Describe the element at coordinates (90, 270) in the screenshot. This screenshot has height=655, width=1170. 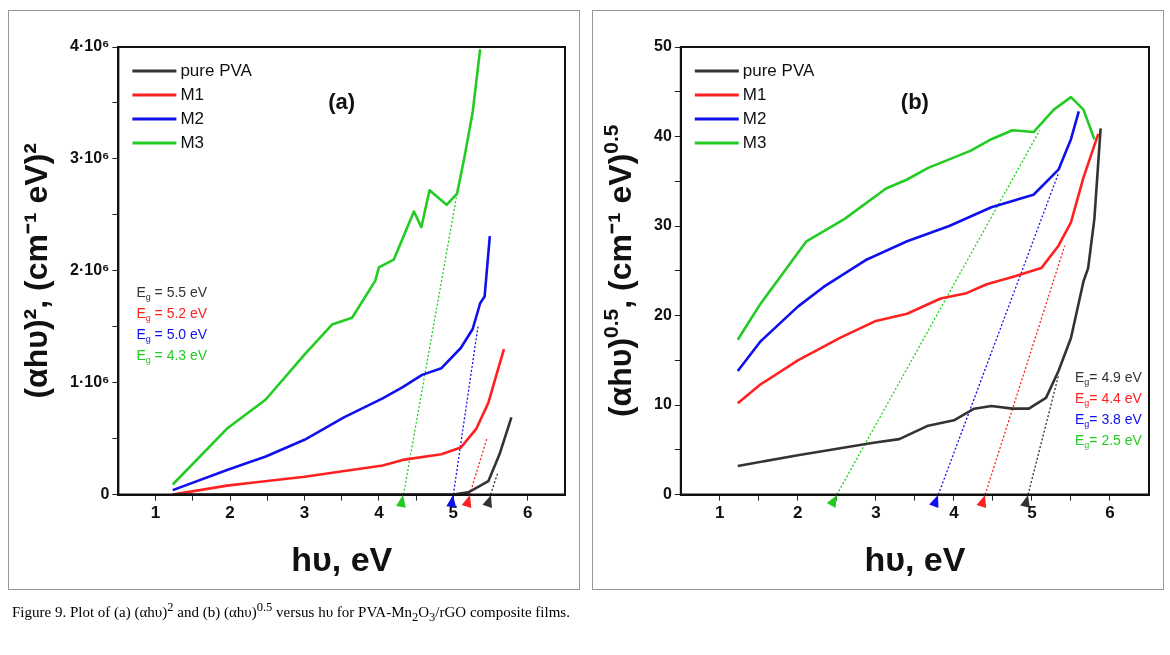
I see `y-tick-label: 2·10⁶` at that location.